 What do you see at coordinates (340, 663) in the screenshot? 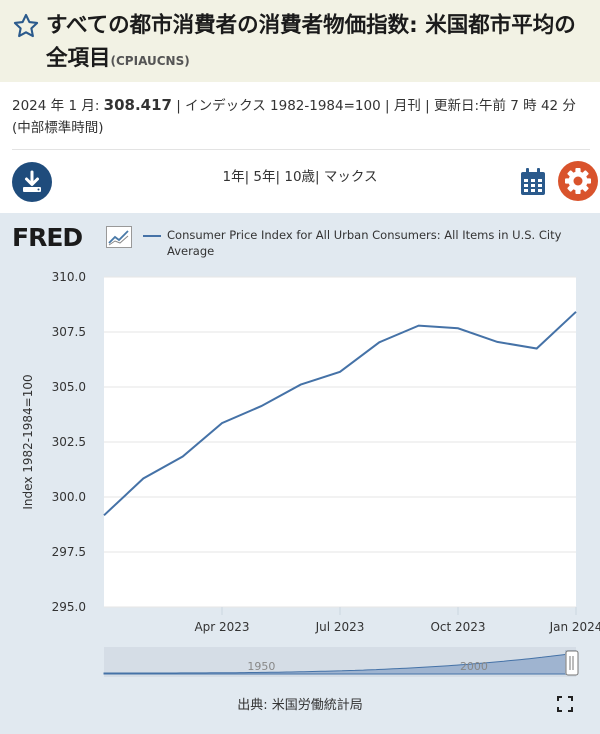
I see `navigator-area` at bounding box center [340, 663].